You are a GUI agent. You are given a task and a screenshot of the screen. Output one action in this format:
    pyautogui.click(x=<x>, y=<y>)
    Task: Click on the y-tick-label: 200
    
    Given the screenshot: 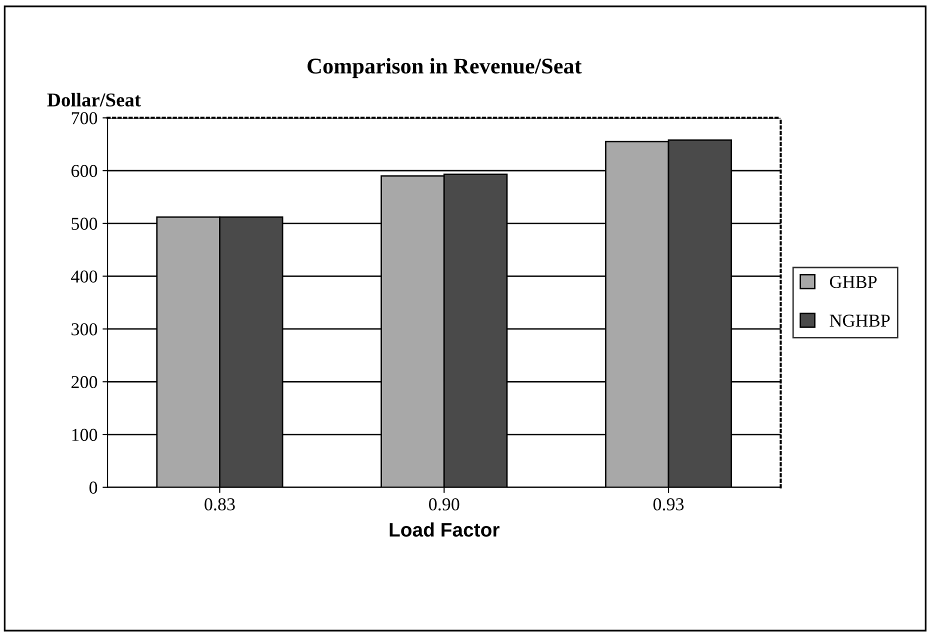 What is the action you would take?
    pyautogui.click(x=85, y=382)
    